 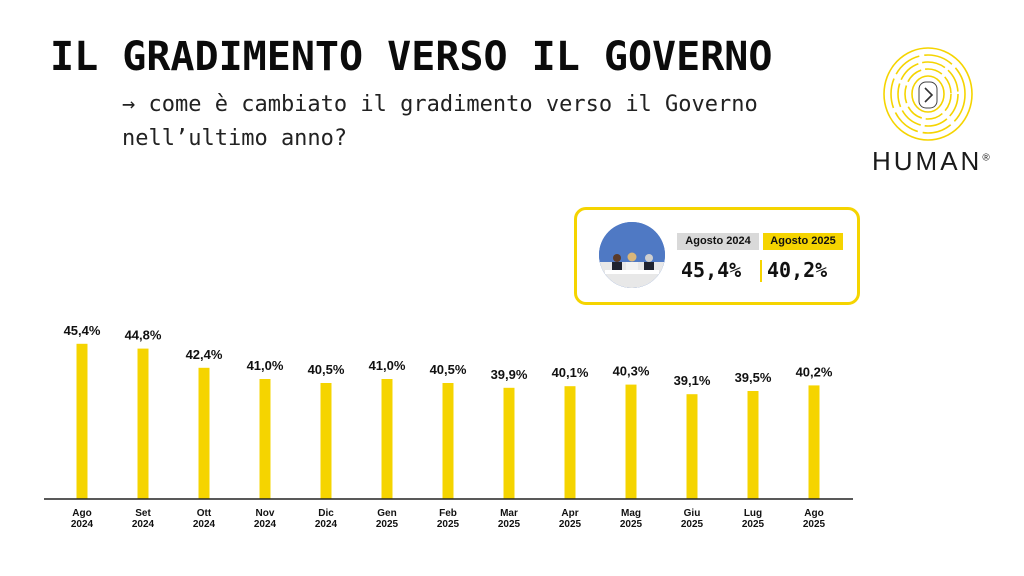 I want to click on x-tick-label-month: Gen, so click(x=386, y=513).